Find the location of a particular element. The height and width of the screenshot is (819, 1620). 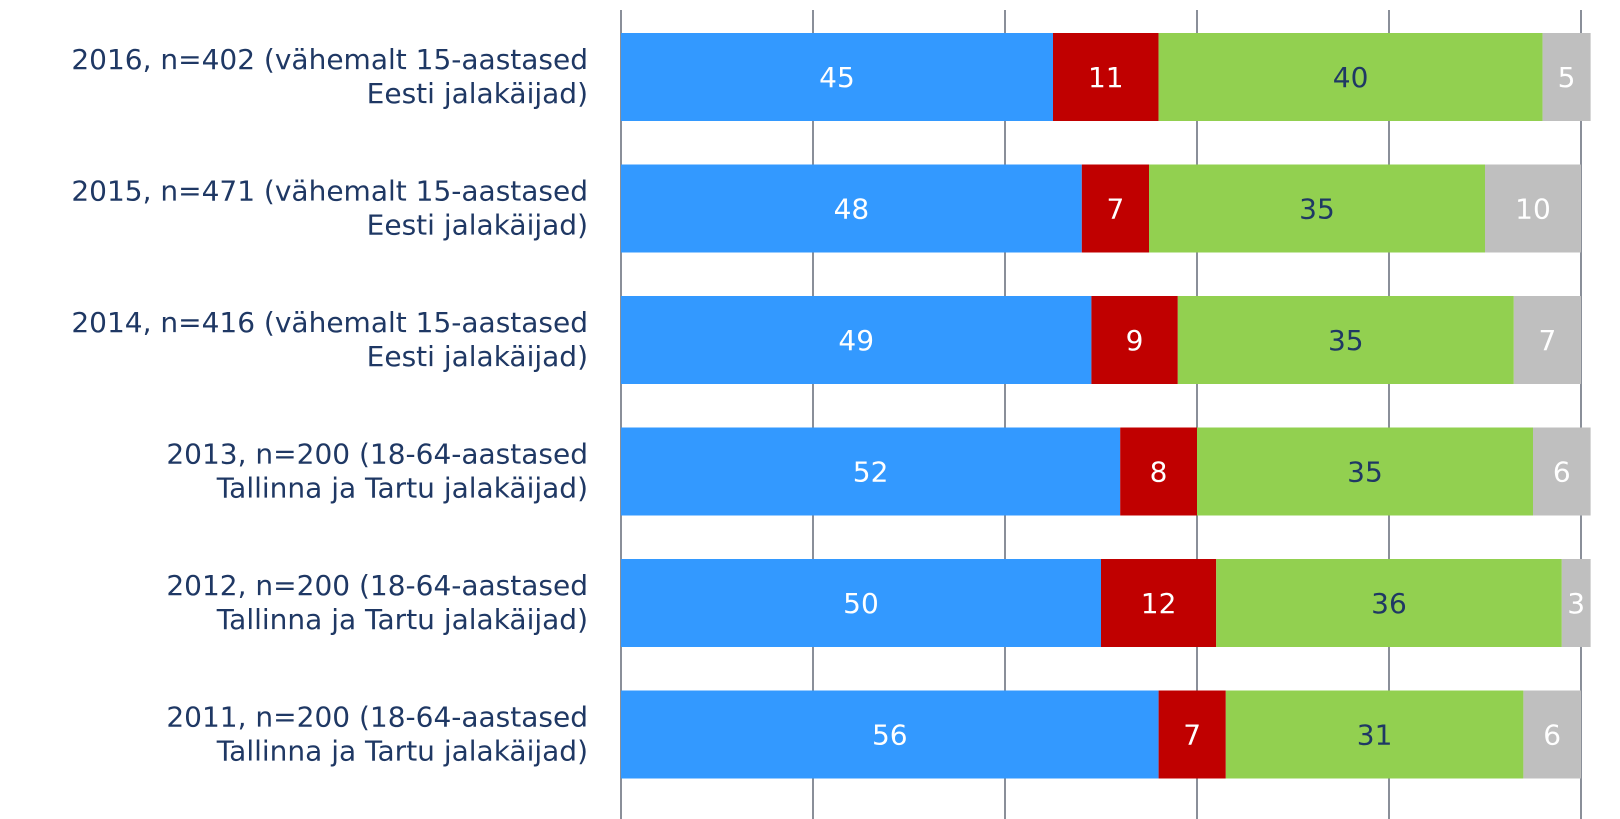

data-label: 52 is located at coordinates (871, 472).